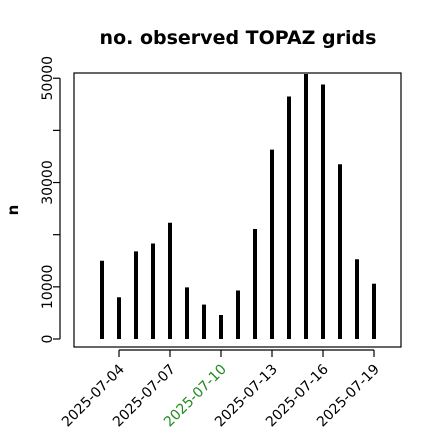  I want to click on chart-title: no. observed TOPAZ grids, so click(238, 38).